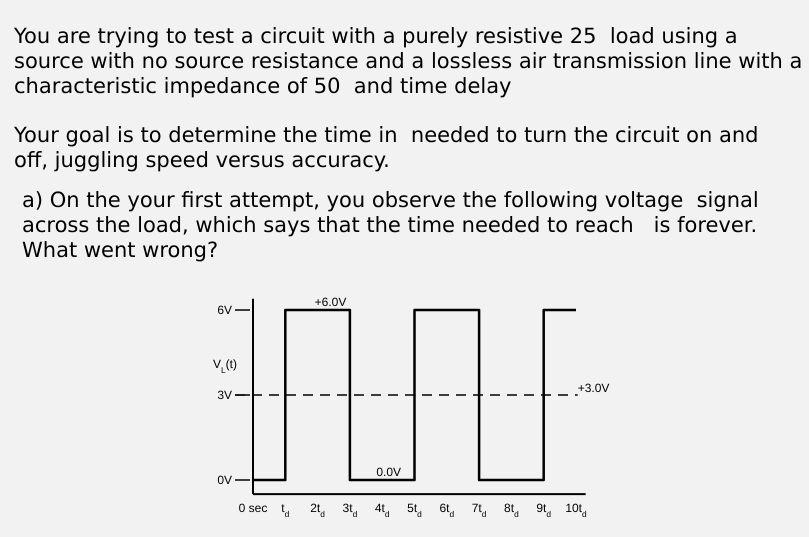 Image resolution: width=809 pixels, height=537 pixels. I want to click on x-tick-label: 4t$_{d}$, so click(382, 510).